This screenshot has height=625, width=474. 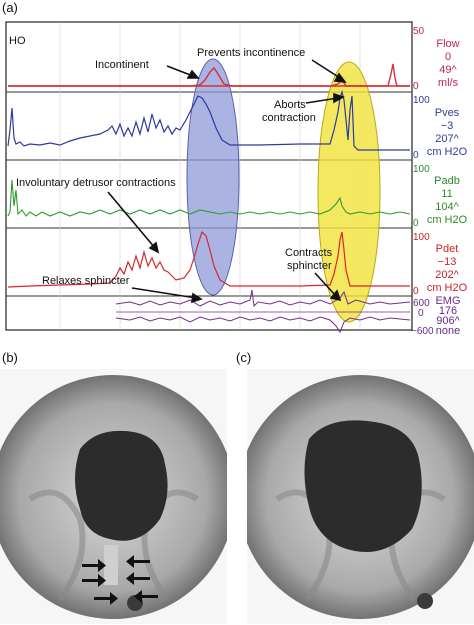 I want to click on pdet-label-unit: cm H2O, so click(x=447, y=288).